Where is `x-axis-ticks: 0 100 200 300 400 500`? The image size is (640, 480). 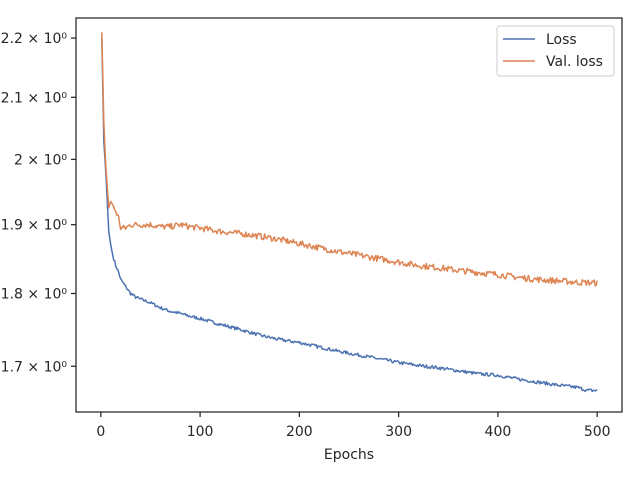 x-axis-ticks: 0 100 200 300 400 500 is located at coordinates (353, 426).